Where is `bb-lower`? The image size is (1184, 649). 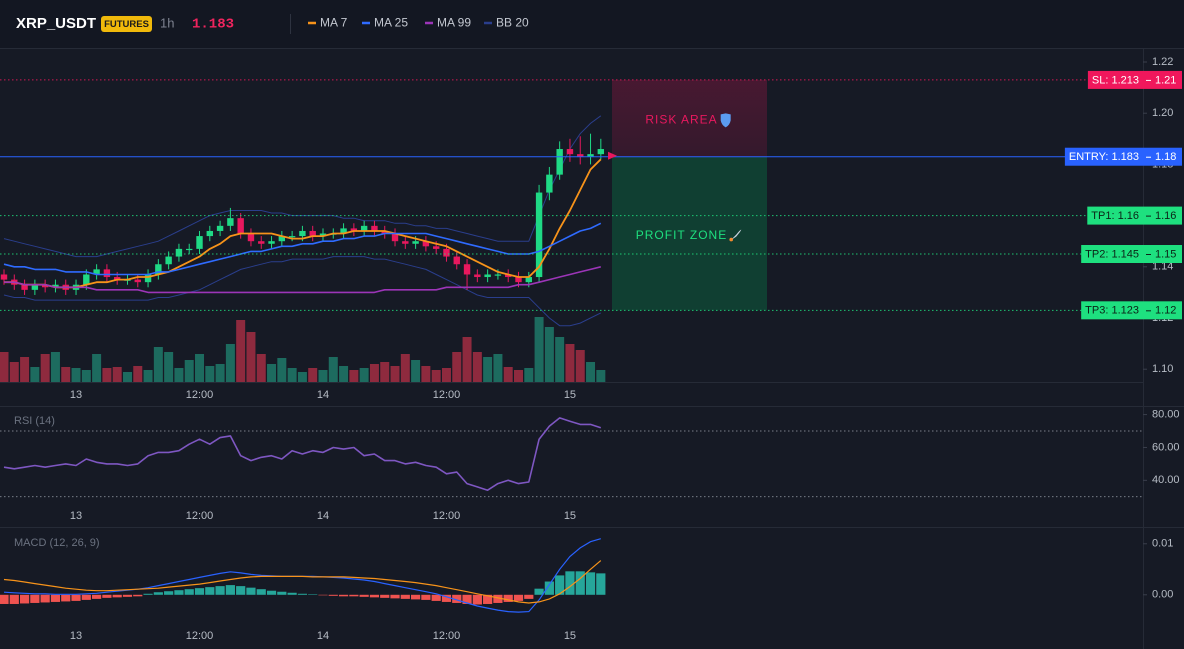 bb-lower is located at coordinates (302, 291).